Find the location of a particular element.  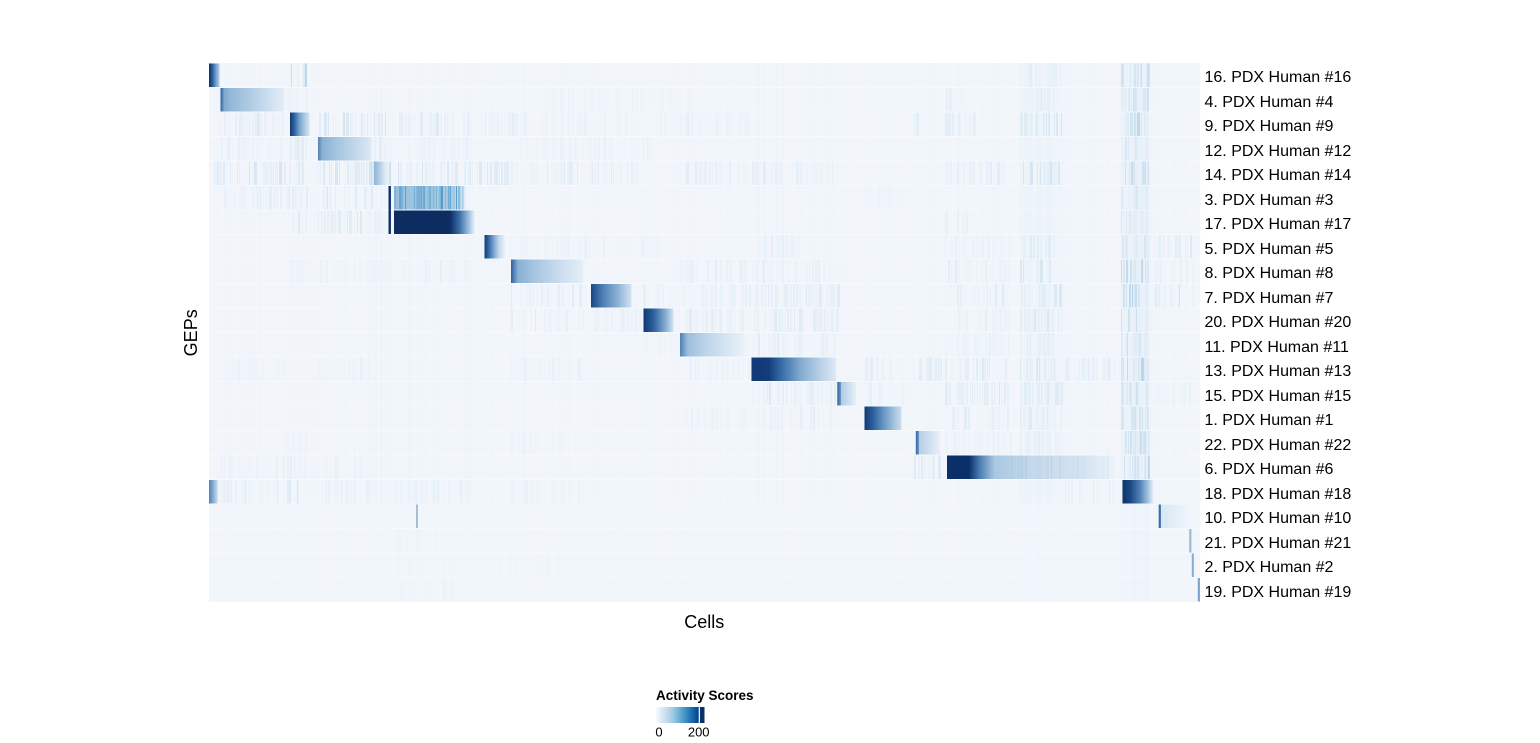

svg-text: 8. PDX Human #8 is located at coordinates (1269, 273).